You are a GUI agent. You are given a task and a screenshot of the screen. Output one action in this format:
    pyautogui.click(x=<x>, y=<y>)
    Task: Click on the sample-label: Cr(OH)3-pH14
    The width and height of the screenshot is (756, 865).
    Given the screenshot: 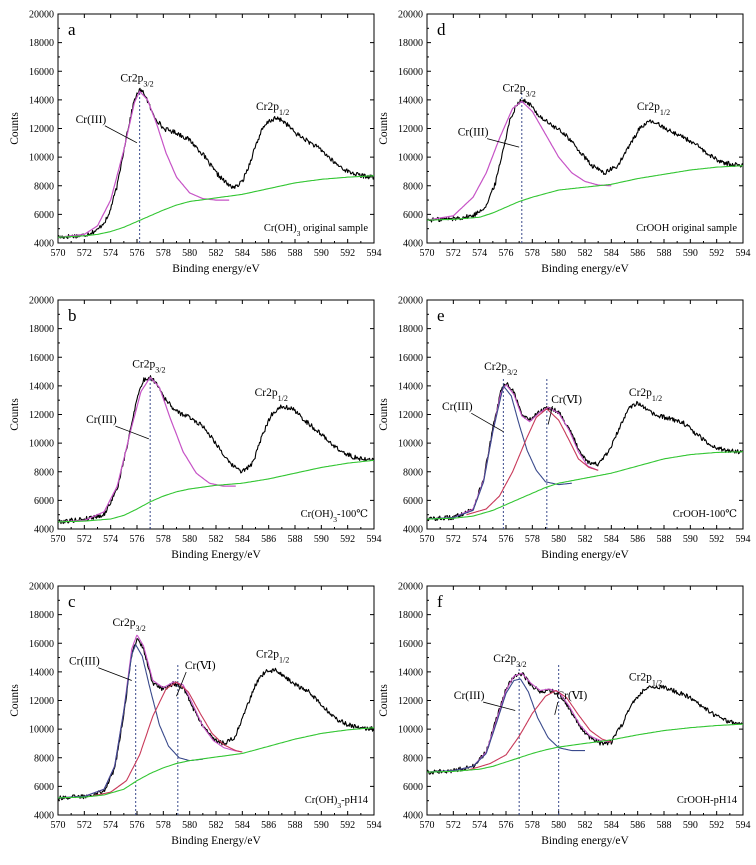 What is the action you would take?
    pyautogui.click(x=337, y=802)
    